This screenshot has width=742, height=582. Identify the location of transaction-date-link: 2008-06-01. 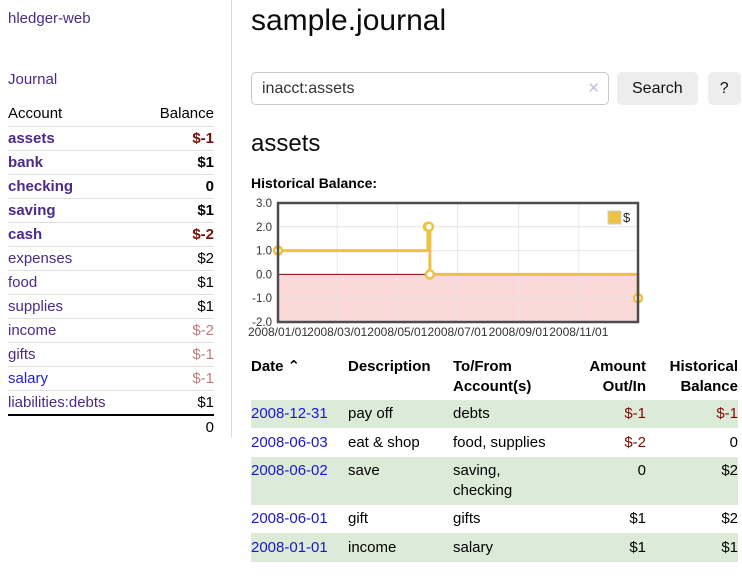
(289, 518).